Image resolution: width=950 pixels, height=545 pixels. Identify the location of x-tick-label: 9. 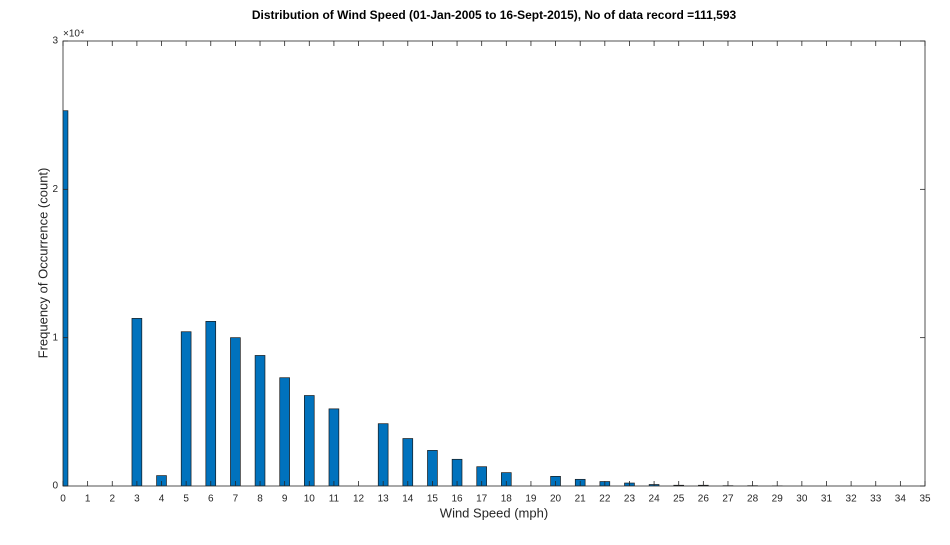
(285, 499).